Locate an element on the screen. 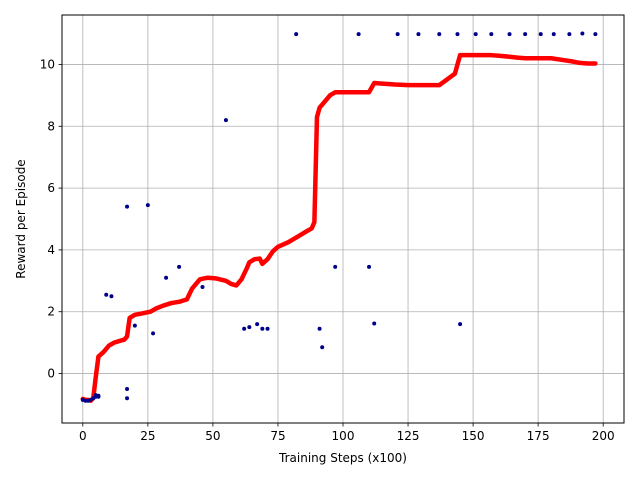 This screenshot has height=480, width=640. x-tick-label: 125 is located at coordinates (408, 436).